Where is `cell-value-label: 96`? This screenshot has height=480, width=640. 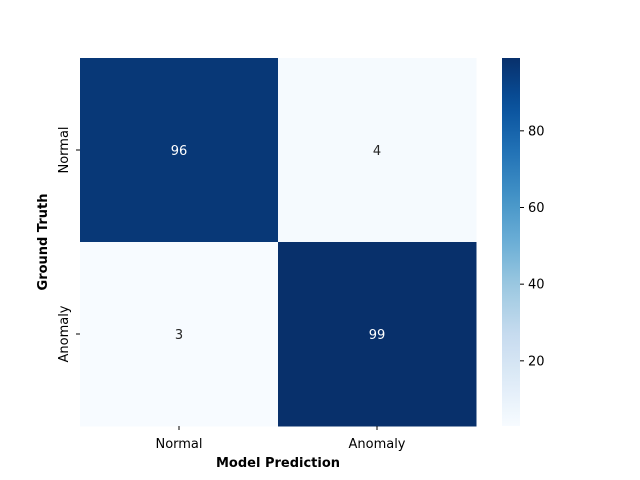 cell-value-label: 96 is located at coordinates (179, 151).